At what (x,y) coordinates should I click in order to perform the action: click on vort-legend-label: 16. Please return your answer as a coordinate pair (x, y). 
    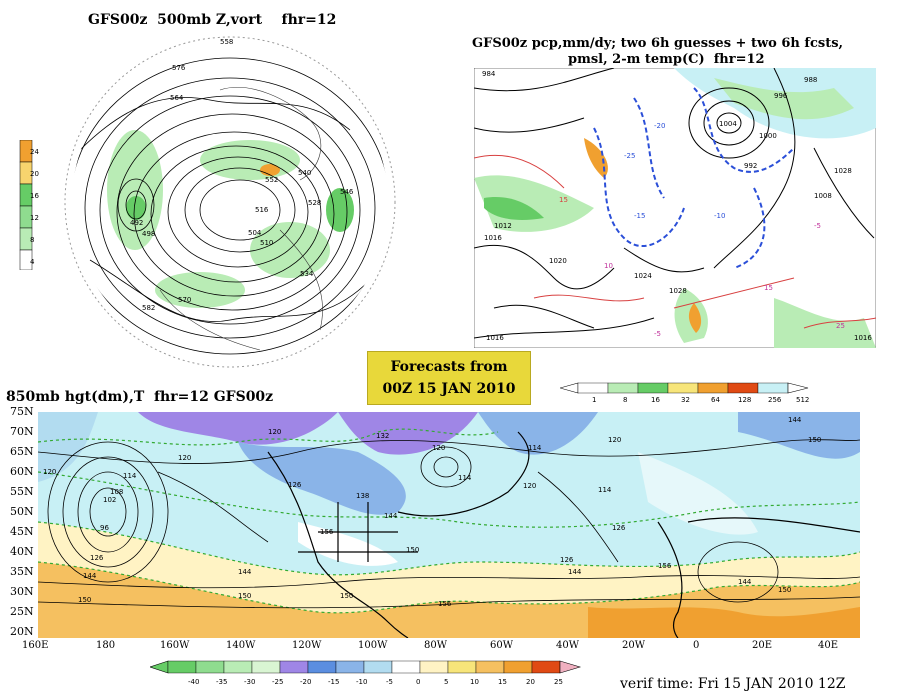
    Looking at the image, I should click on (34, 196).